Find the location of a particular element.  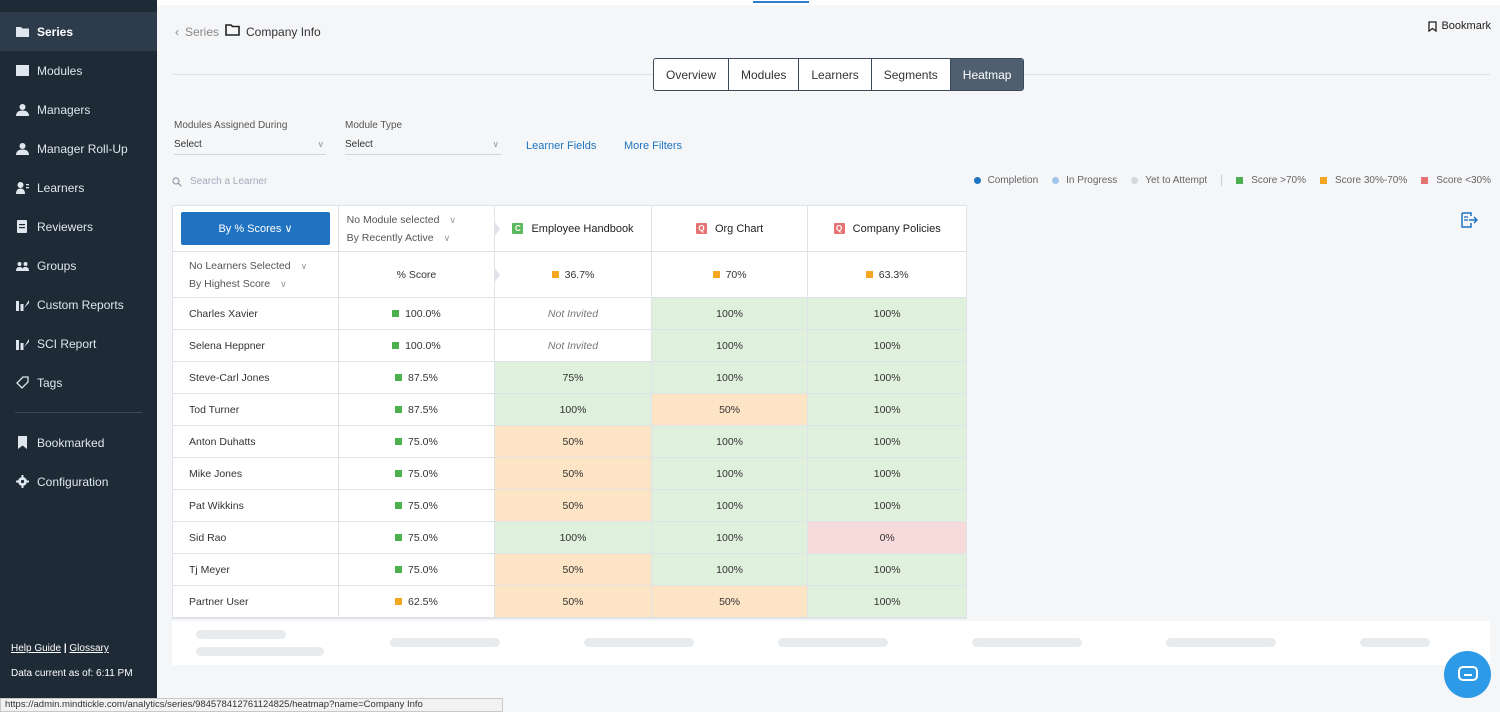

module-average: 70% is located at coordinates (730, 275).